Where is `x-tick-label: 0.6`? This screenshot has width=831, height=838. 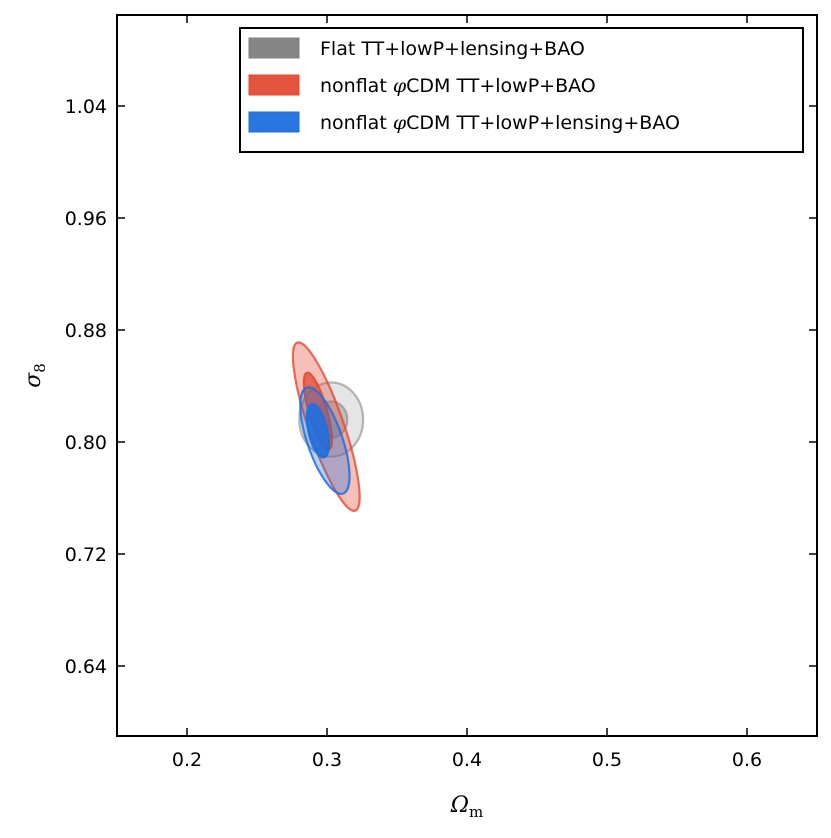 x-tick-label: 0.6 is located at coordinates (747, 760).